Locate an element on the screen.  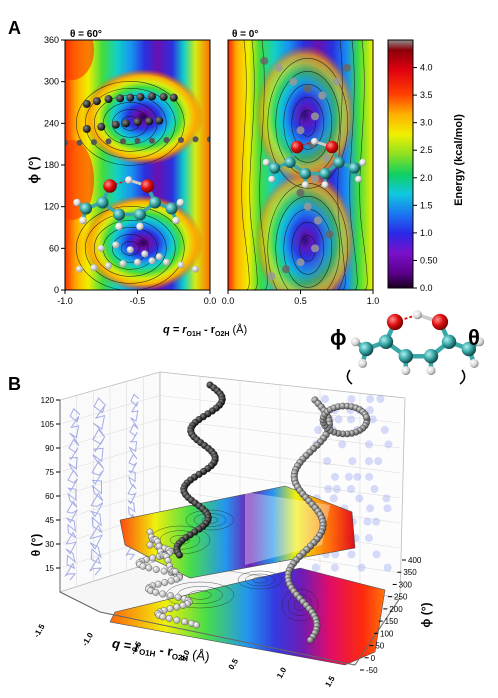
colorbar-tick-label: 0.50 is located at coordinates (429, 260).